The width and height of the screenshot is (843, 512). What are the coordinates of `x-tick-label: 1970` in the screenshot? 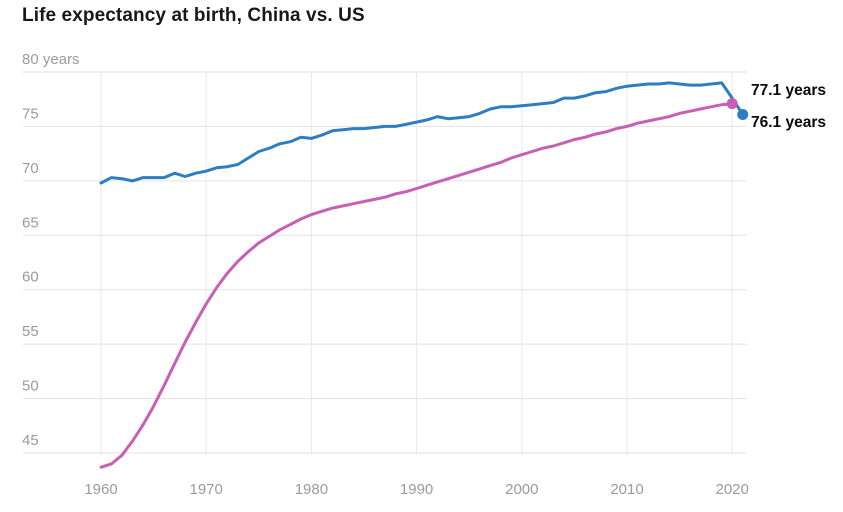 It's located at (206, 489).